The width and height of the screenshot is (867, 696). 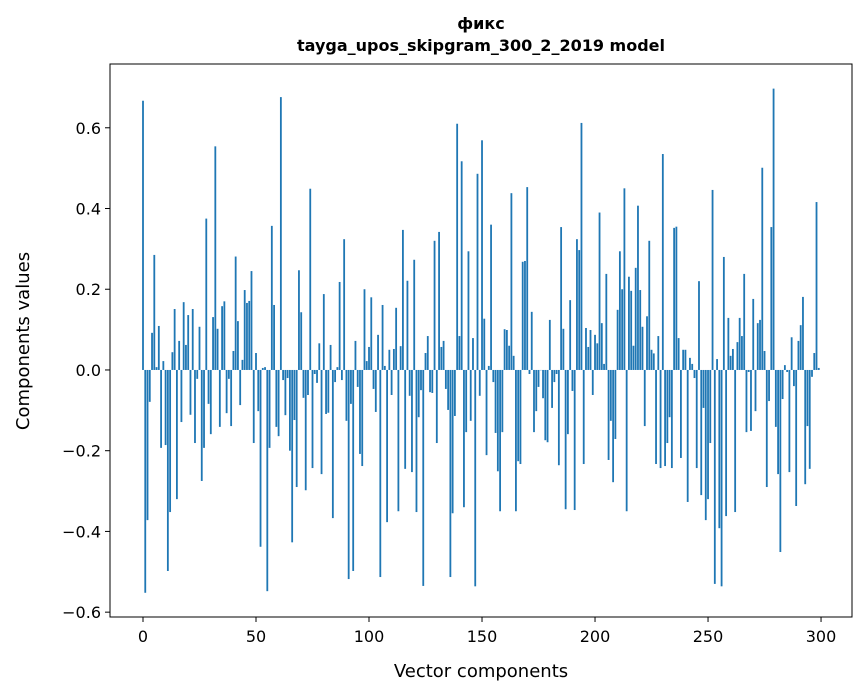 I want to click on x-tick-label: 100, so click(x=369, y=636).